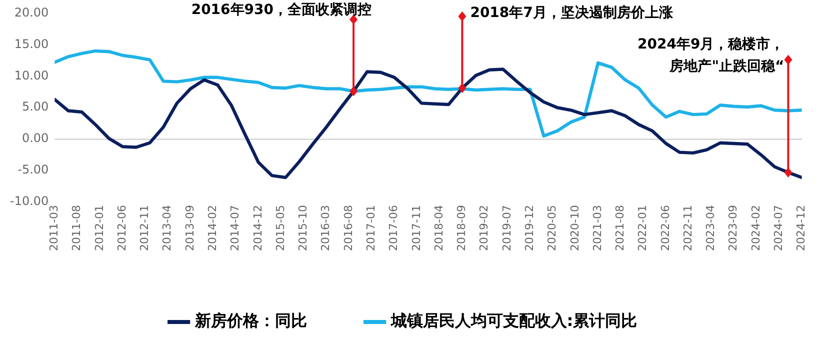 Image resolution: width=818 pixels, height=340 pixels. I want to click on legend-label: 城镇居民人均可支配收入:累计同比, so click(514, 320).